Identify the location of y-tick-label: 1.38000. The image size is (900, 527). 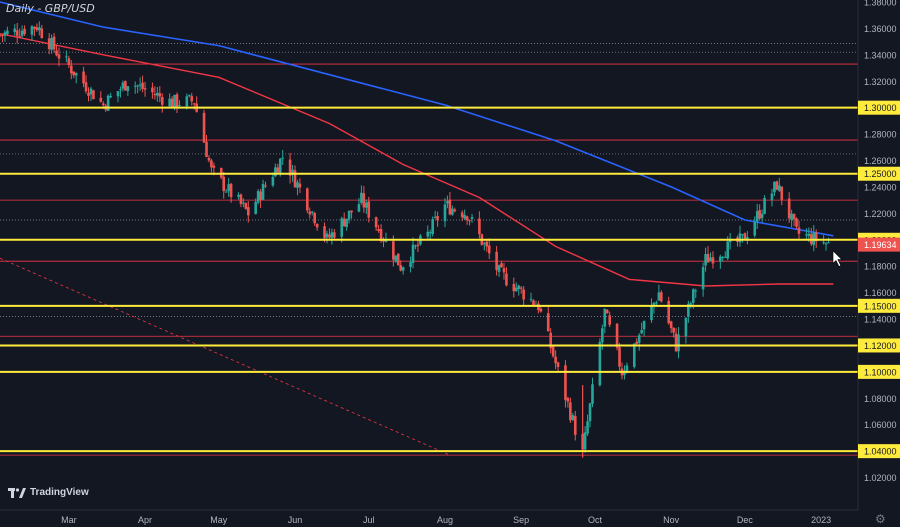
(880, 4).